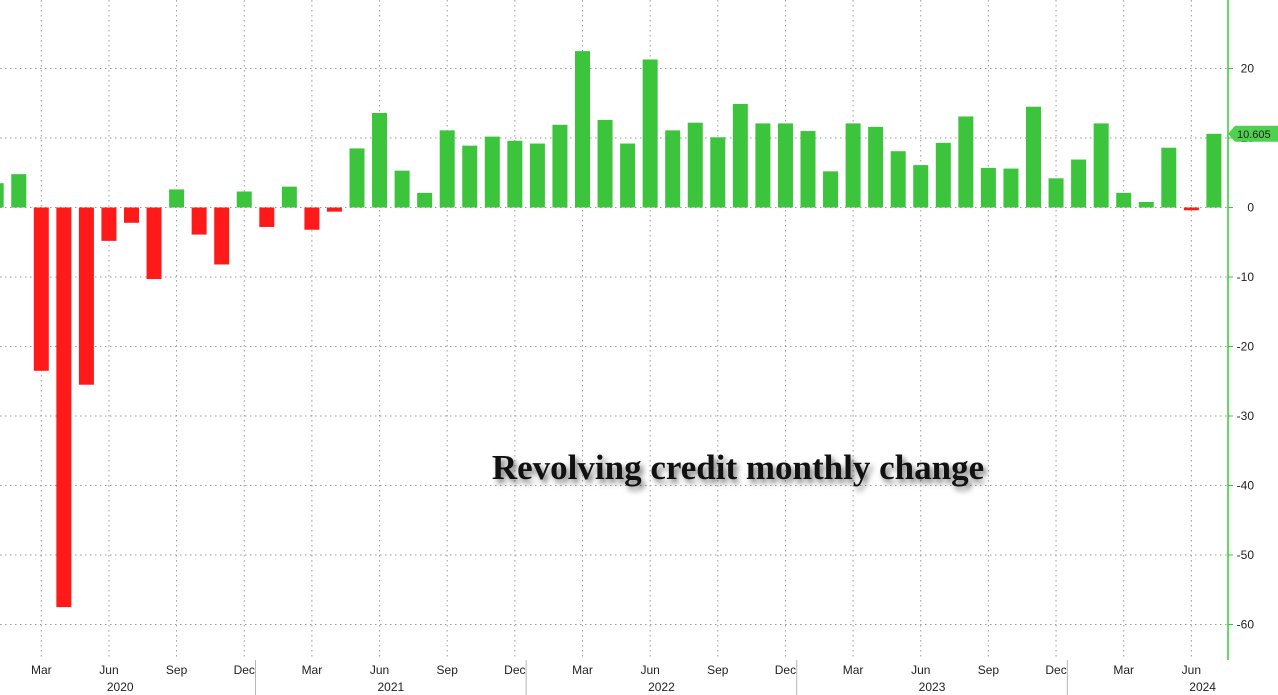 This screenshot has width=1278, height=695. Describe the element at coordinates (1246, 555) in the screenshot. I see `y-tick-label: -50` at that location.